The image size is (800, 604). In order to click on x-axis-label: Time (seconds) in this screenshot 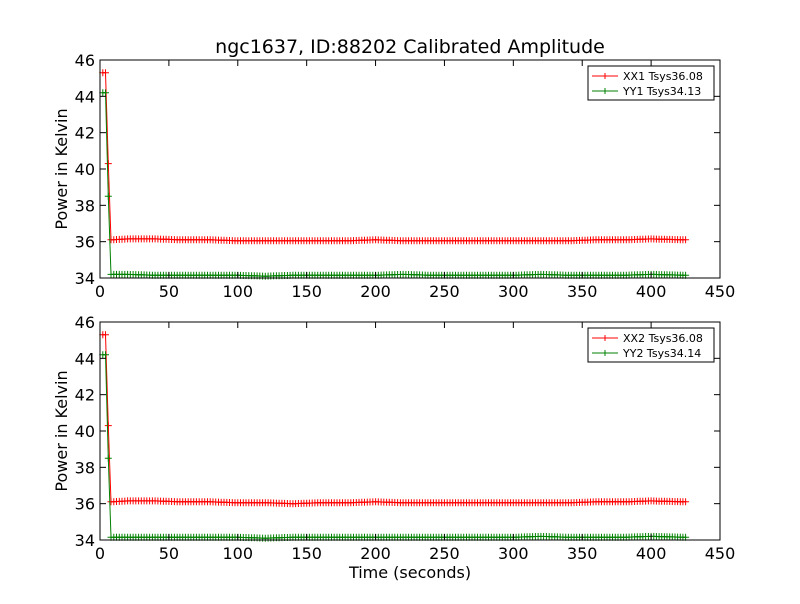, I will do `click(409, 572)`.